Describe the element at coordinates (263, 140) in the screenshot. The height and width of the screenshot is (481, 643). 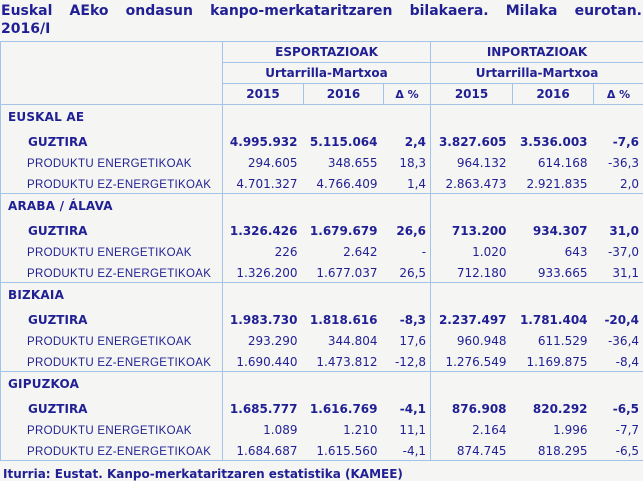
I see `cell-value: 4.995.932` at that location.